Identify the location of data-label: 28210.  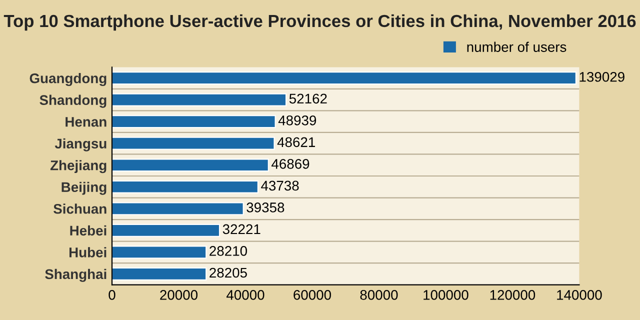
(228, 251).